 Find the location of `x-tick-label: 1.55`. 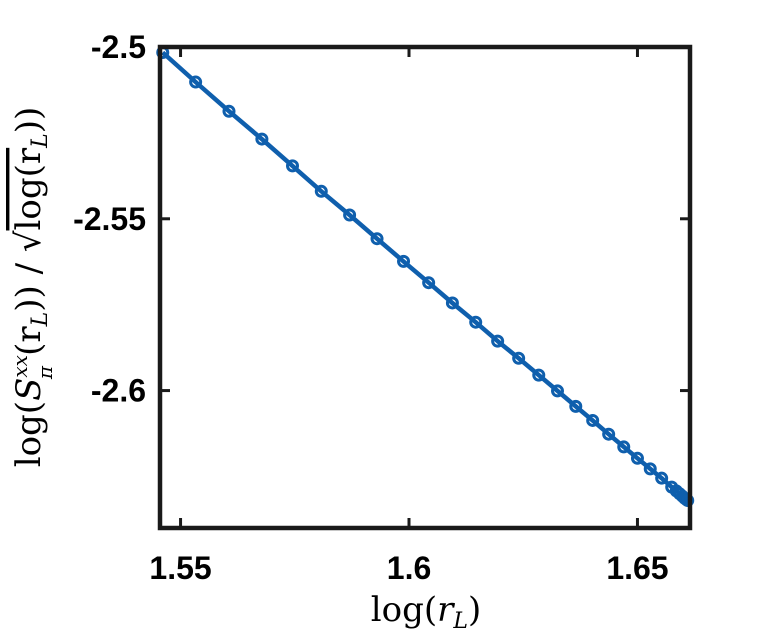

x-tick-label: 1.55 is located at coordinates (180, 568).